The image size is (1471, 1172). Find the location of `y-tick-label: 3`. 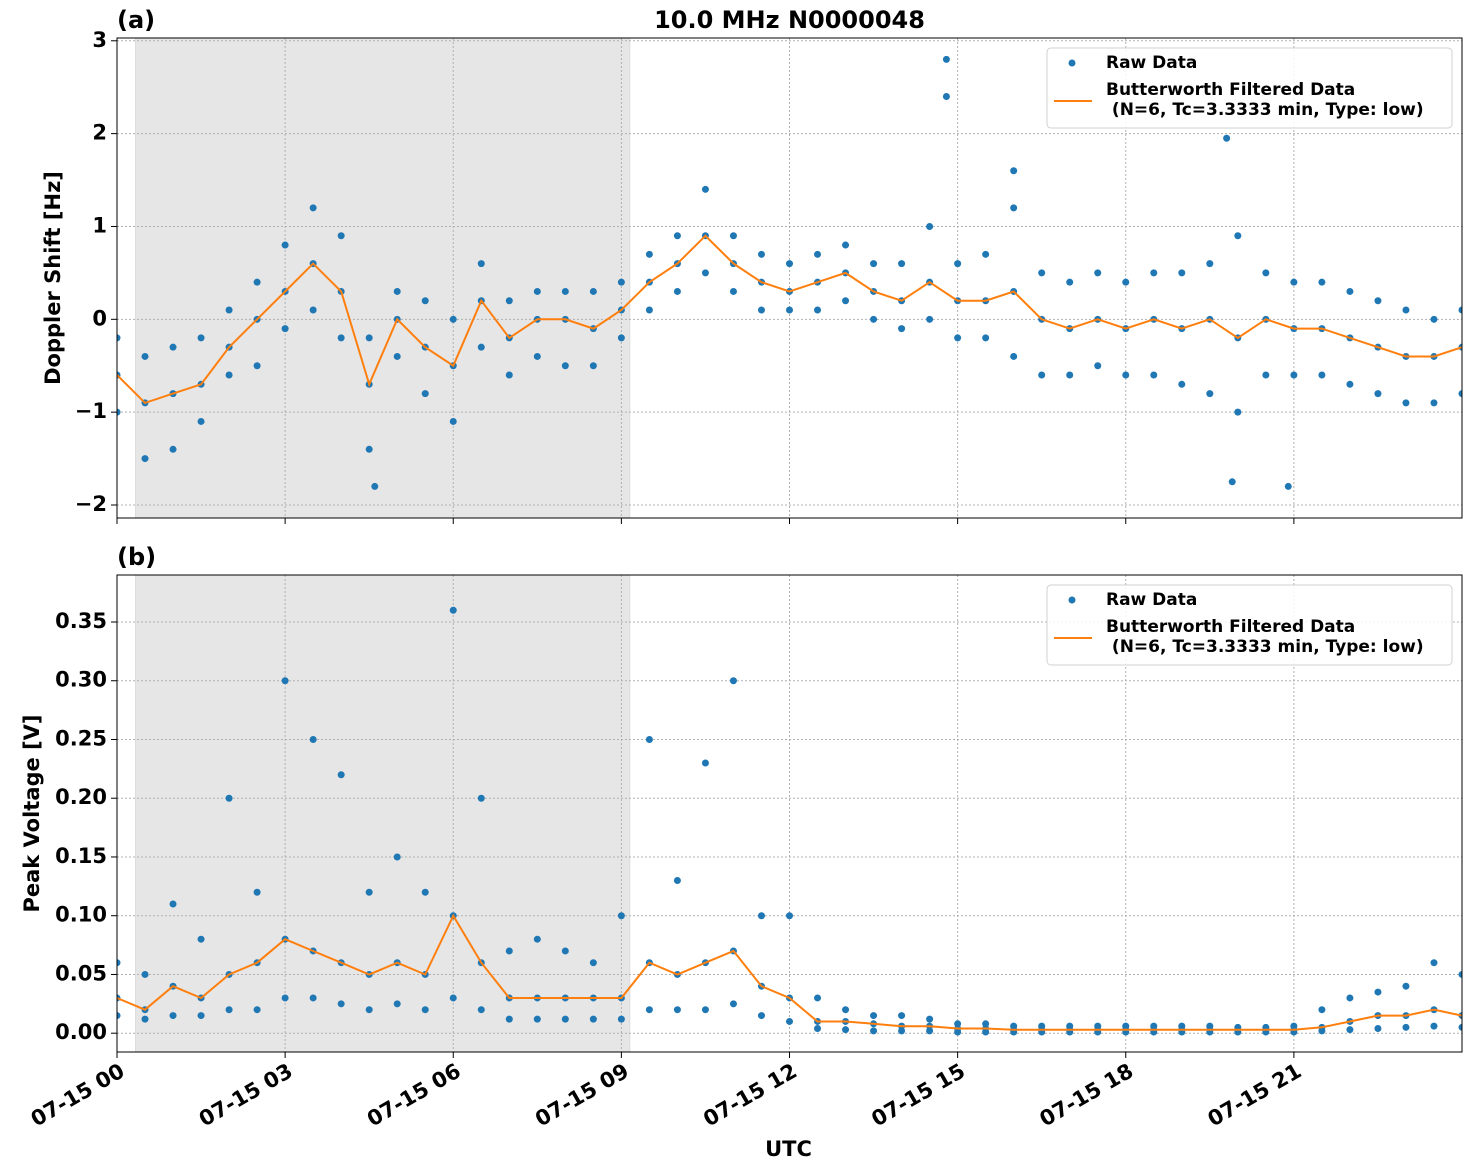

y-tick-label: 3 is located at coordinates (99, 40).